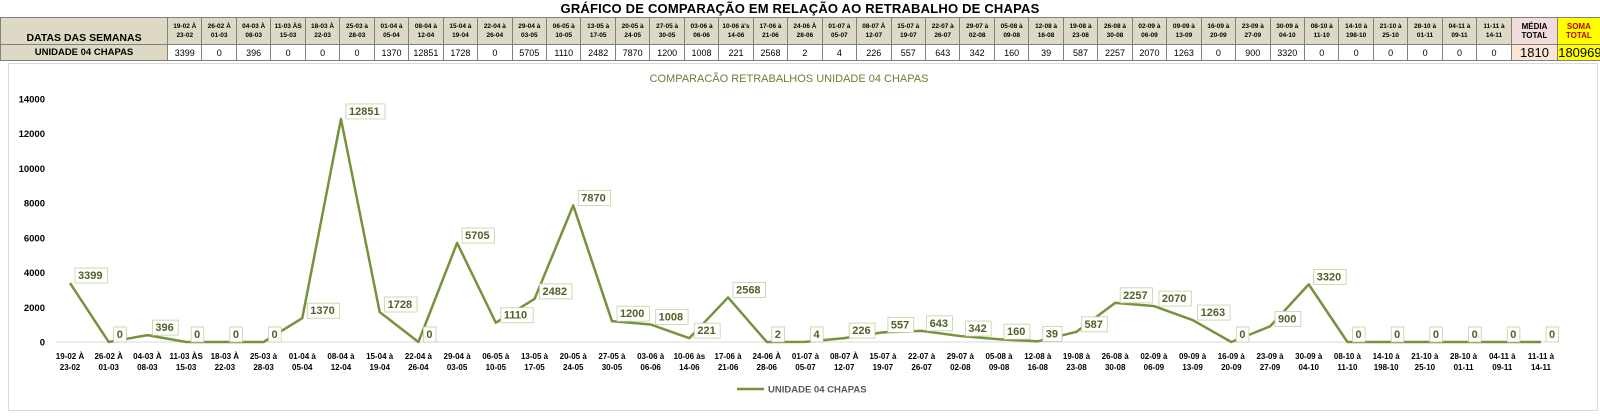 The height and width of the screenshot is (416, 1600). I want to click on week-header-line: 11-03 ÀS, so click(288, 26).